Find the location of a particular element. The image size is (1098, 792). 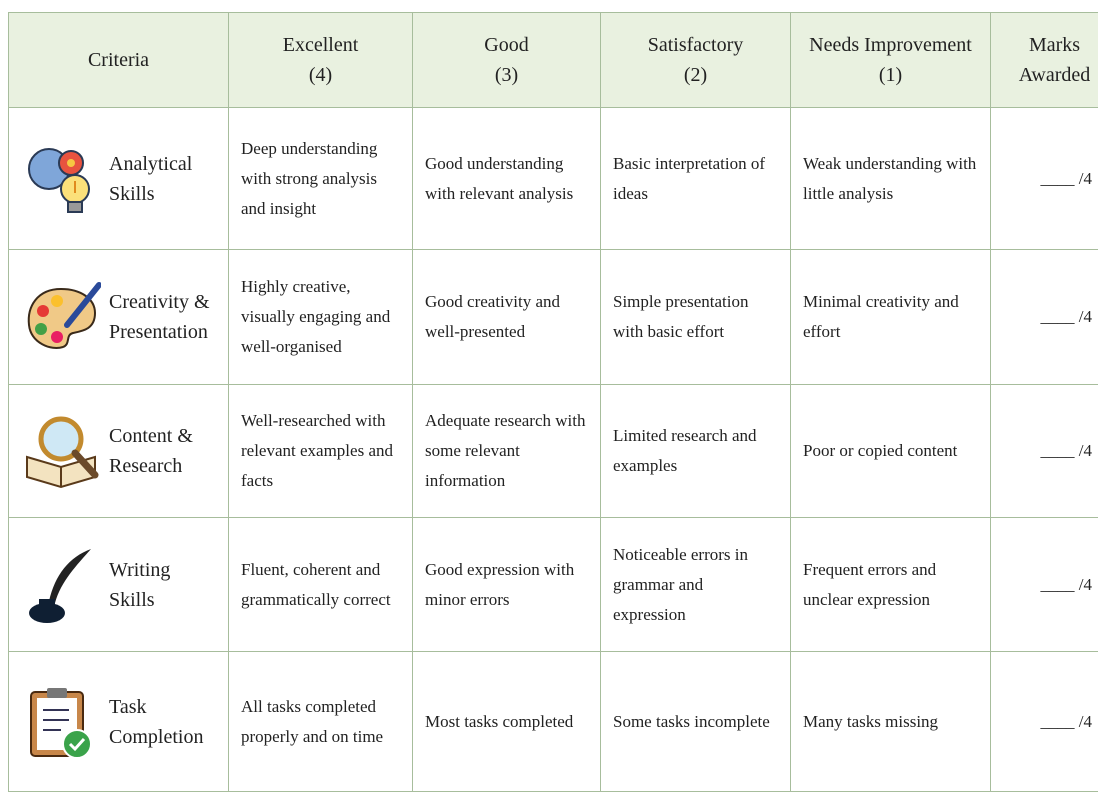

header-cell: Satisfactory(2) is located at coordinates (696, 60).